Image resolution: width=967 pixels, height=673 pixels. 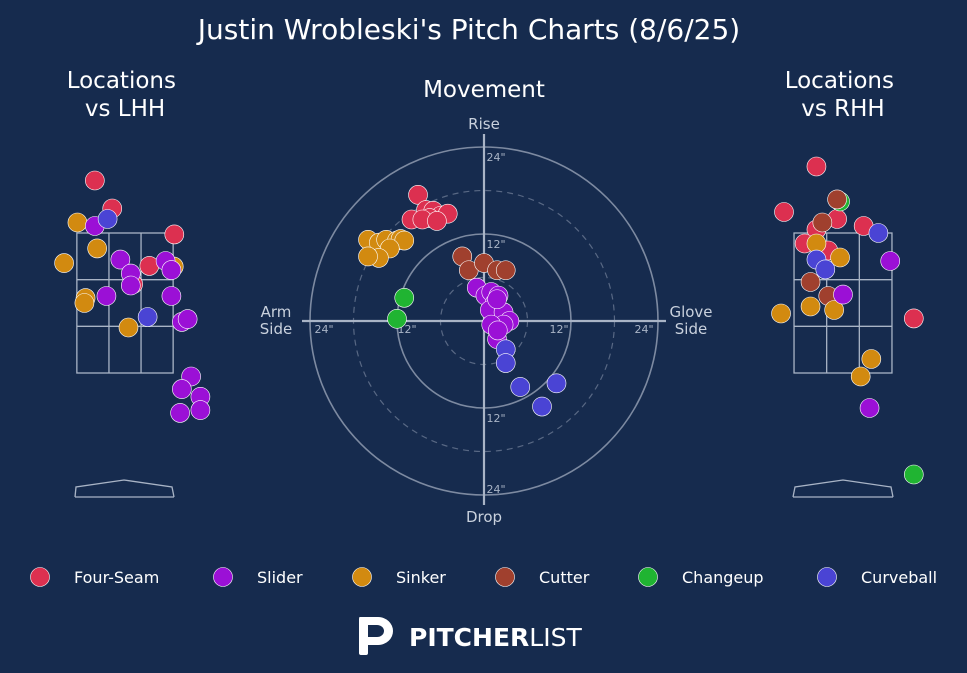 What do you see at coordinates (495, 637) in the screenshot?
I see `pitcherlist-wordmark: PITCHERLIST` at bounding box center [495, 637].